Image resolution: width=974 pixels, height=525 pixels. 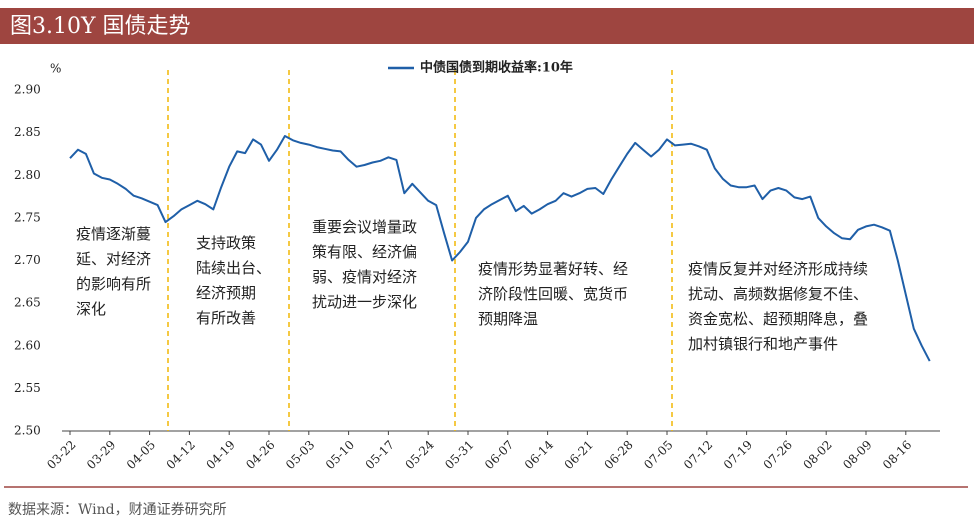 What do you see at coordinates (496, 68) in the screenshot?
I see `legend-label: 中债国债到期收益率:10年` at bounding box center [496, 68].